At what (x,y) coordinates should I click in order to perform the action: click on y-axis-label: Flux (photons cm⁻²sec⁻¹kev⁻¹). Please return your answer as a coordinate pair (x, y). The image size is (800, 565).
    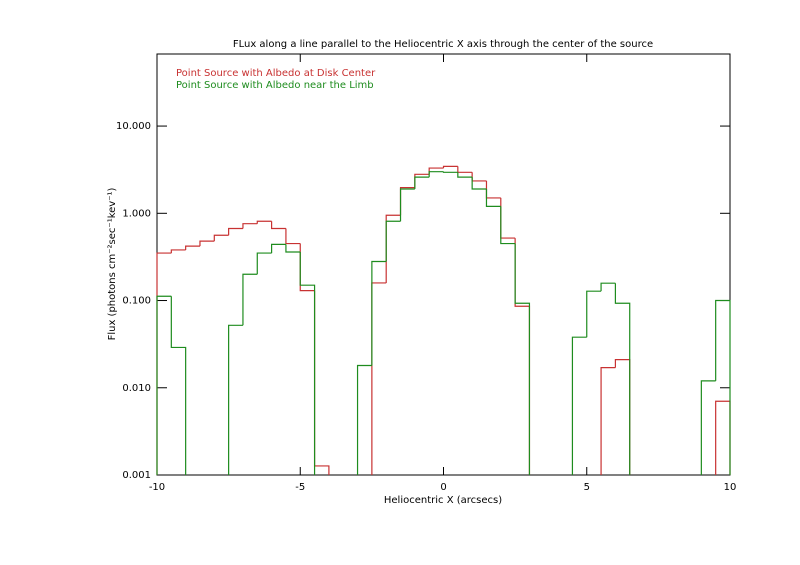
    Looking at the image, I should click on (112, 264).